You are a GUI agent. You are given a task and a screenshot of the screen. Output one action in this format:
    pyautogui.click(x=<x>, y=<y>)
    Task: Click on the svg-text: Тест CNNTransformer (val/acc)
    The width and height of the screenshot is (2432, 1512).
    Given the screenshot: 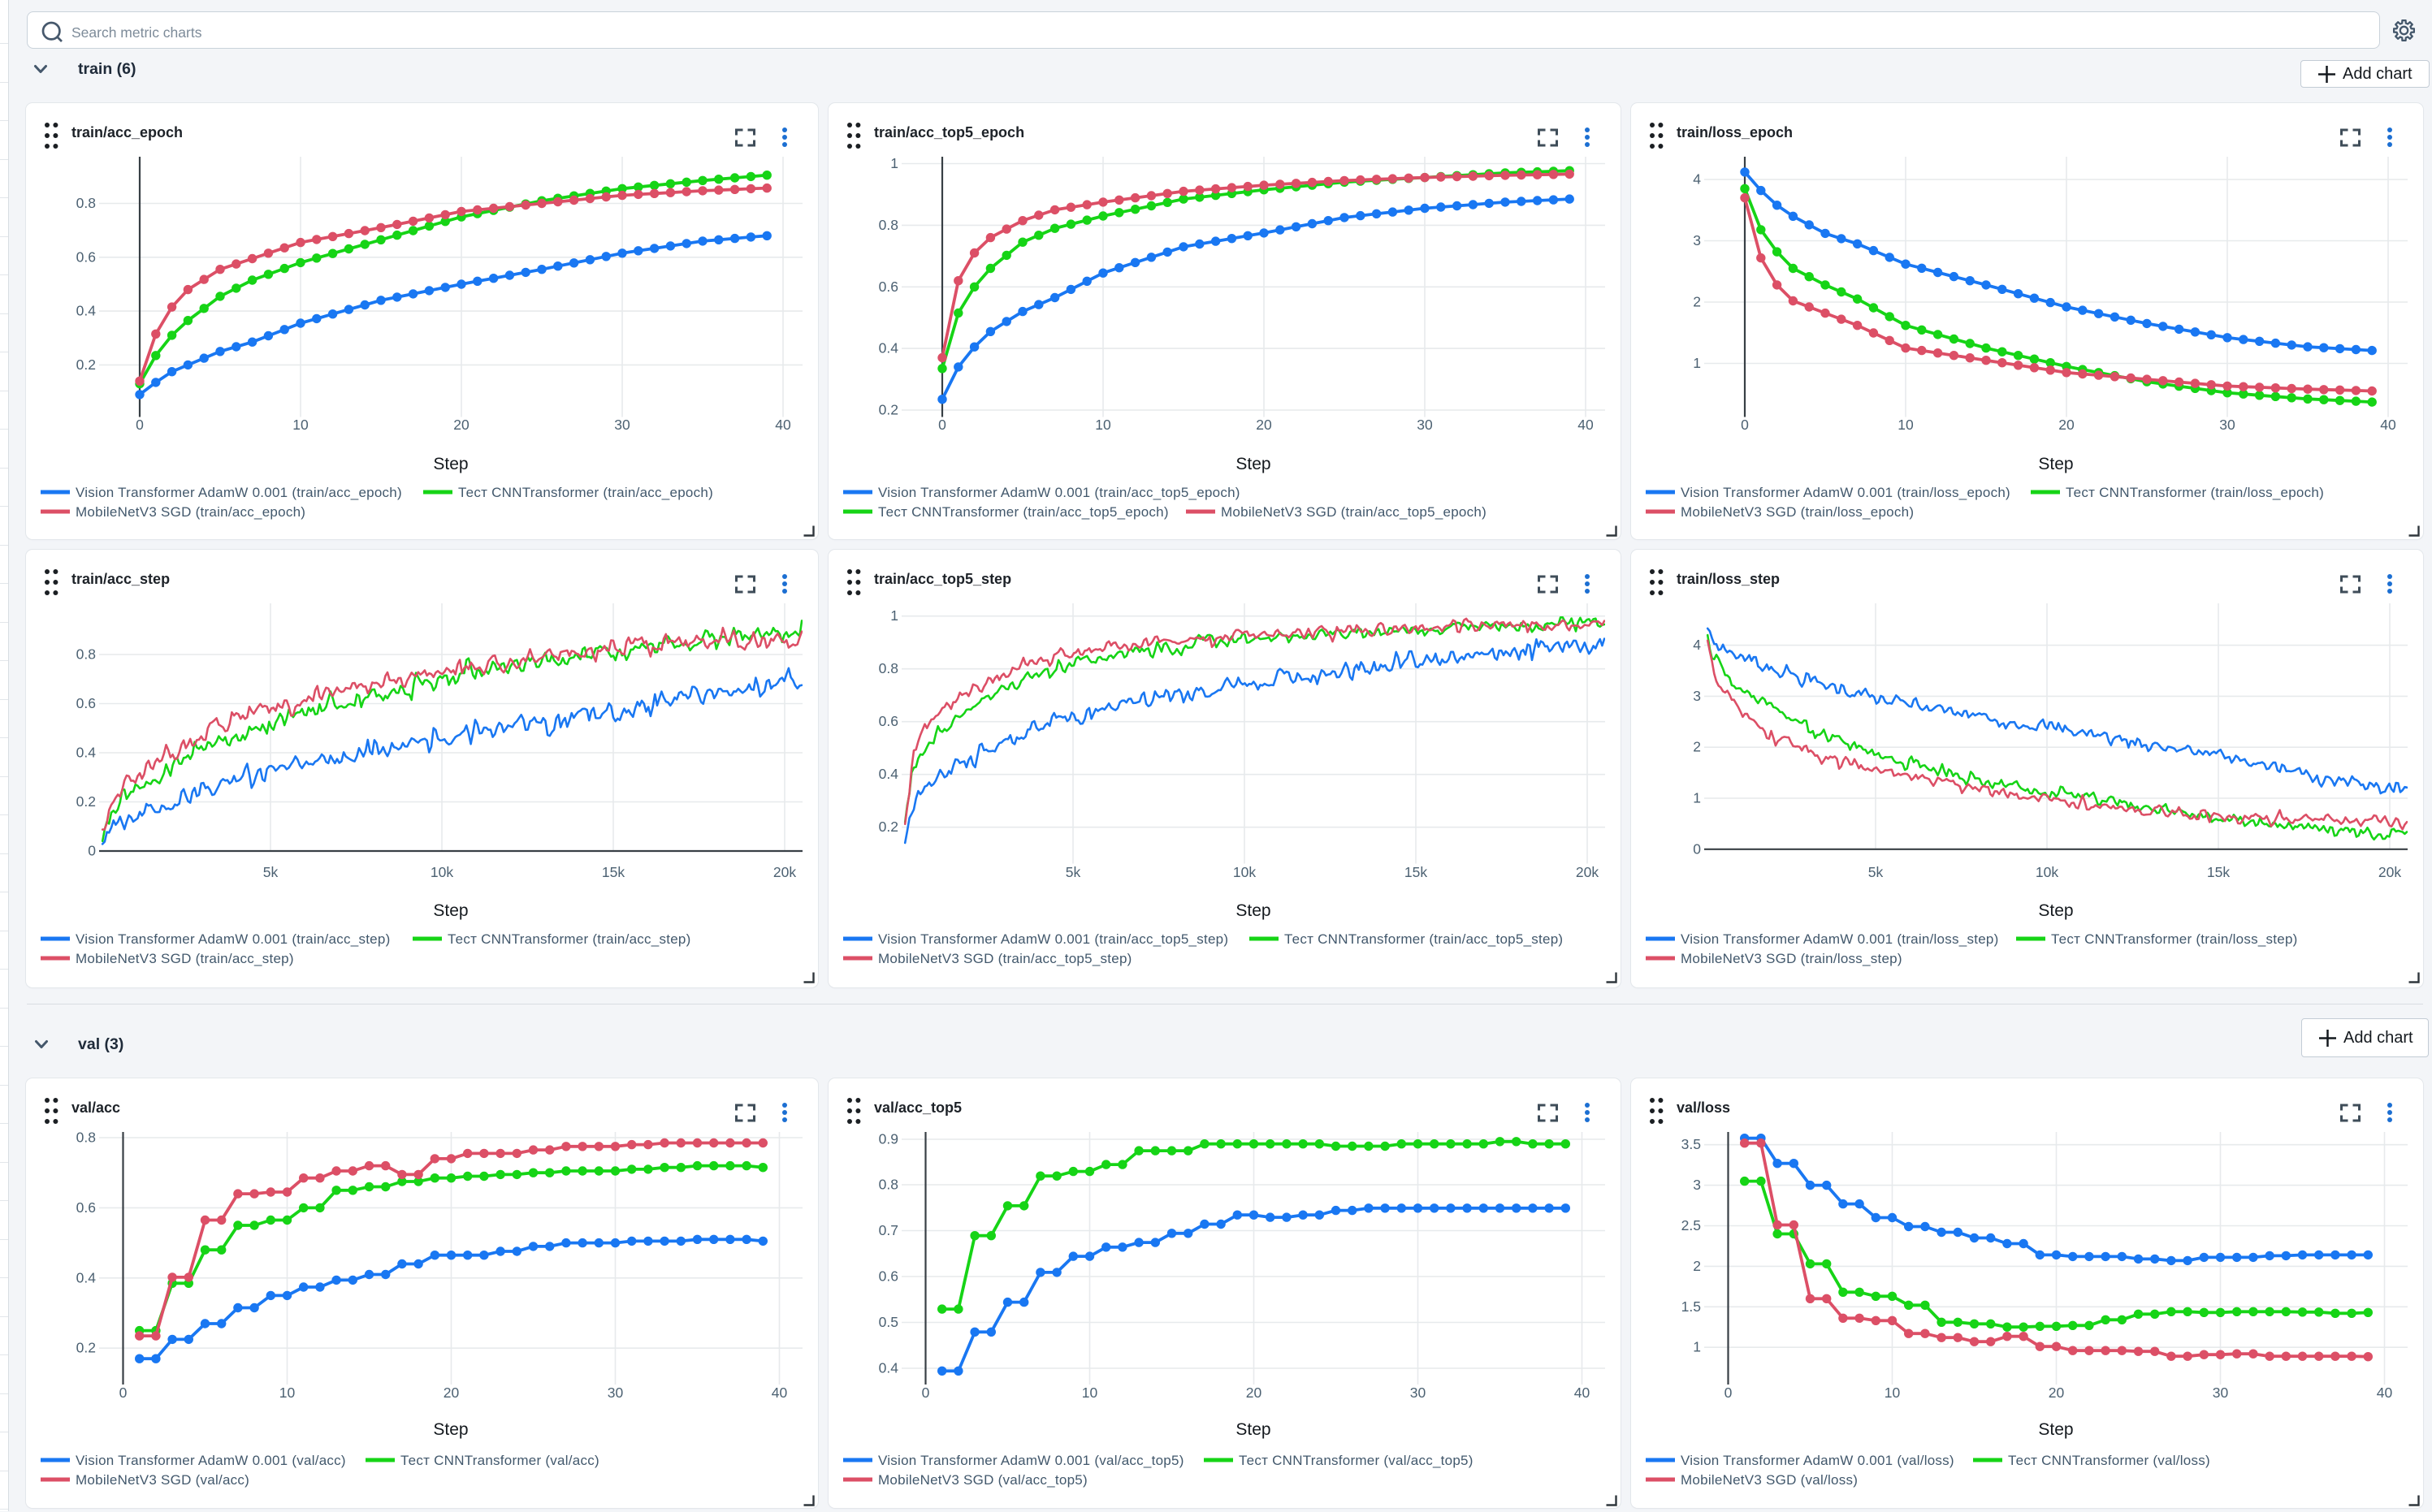 What is the action you would take?
    pyautogui.click(x=499, y=1460)
    